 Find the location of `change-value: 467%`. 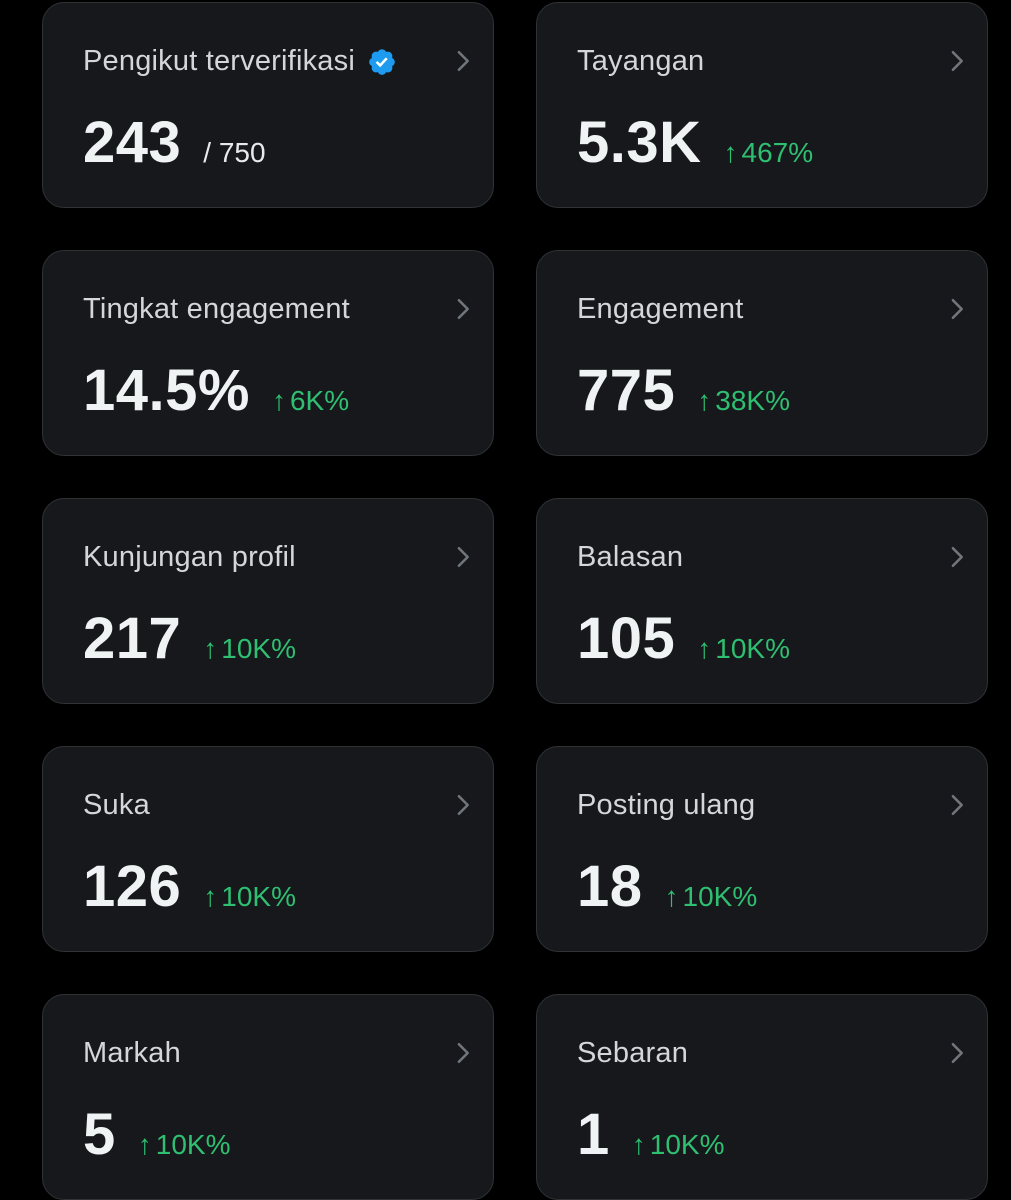

change-value: 467% is located at coordinates (777, 152).